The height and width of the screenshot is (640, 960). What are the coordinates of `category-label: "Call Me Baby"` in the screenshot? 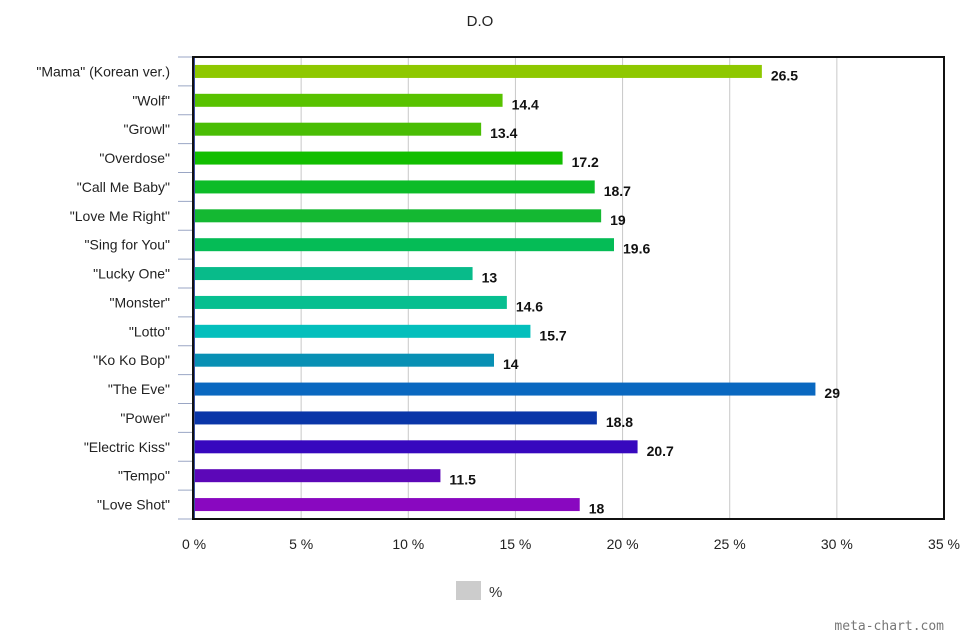 It's located at (123, 187).